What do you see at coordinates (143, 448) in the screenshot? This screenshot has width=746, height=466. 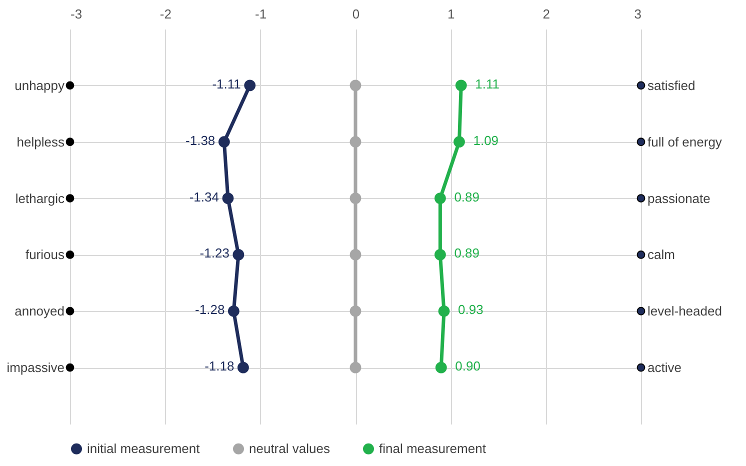 I see `legend-label: initial measurement` at bounding box center [143, 448].